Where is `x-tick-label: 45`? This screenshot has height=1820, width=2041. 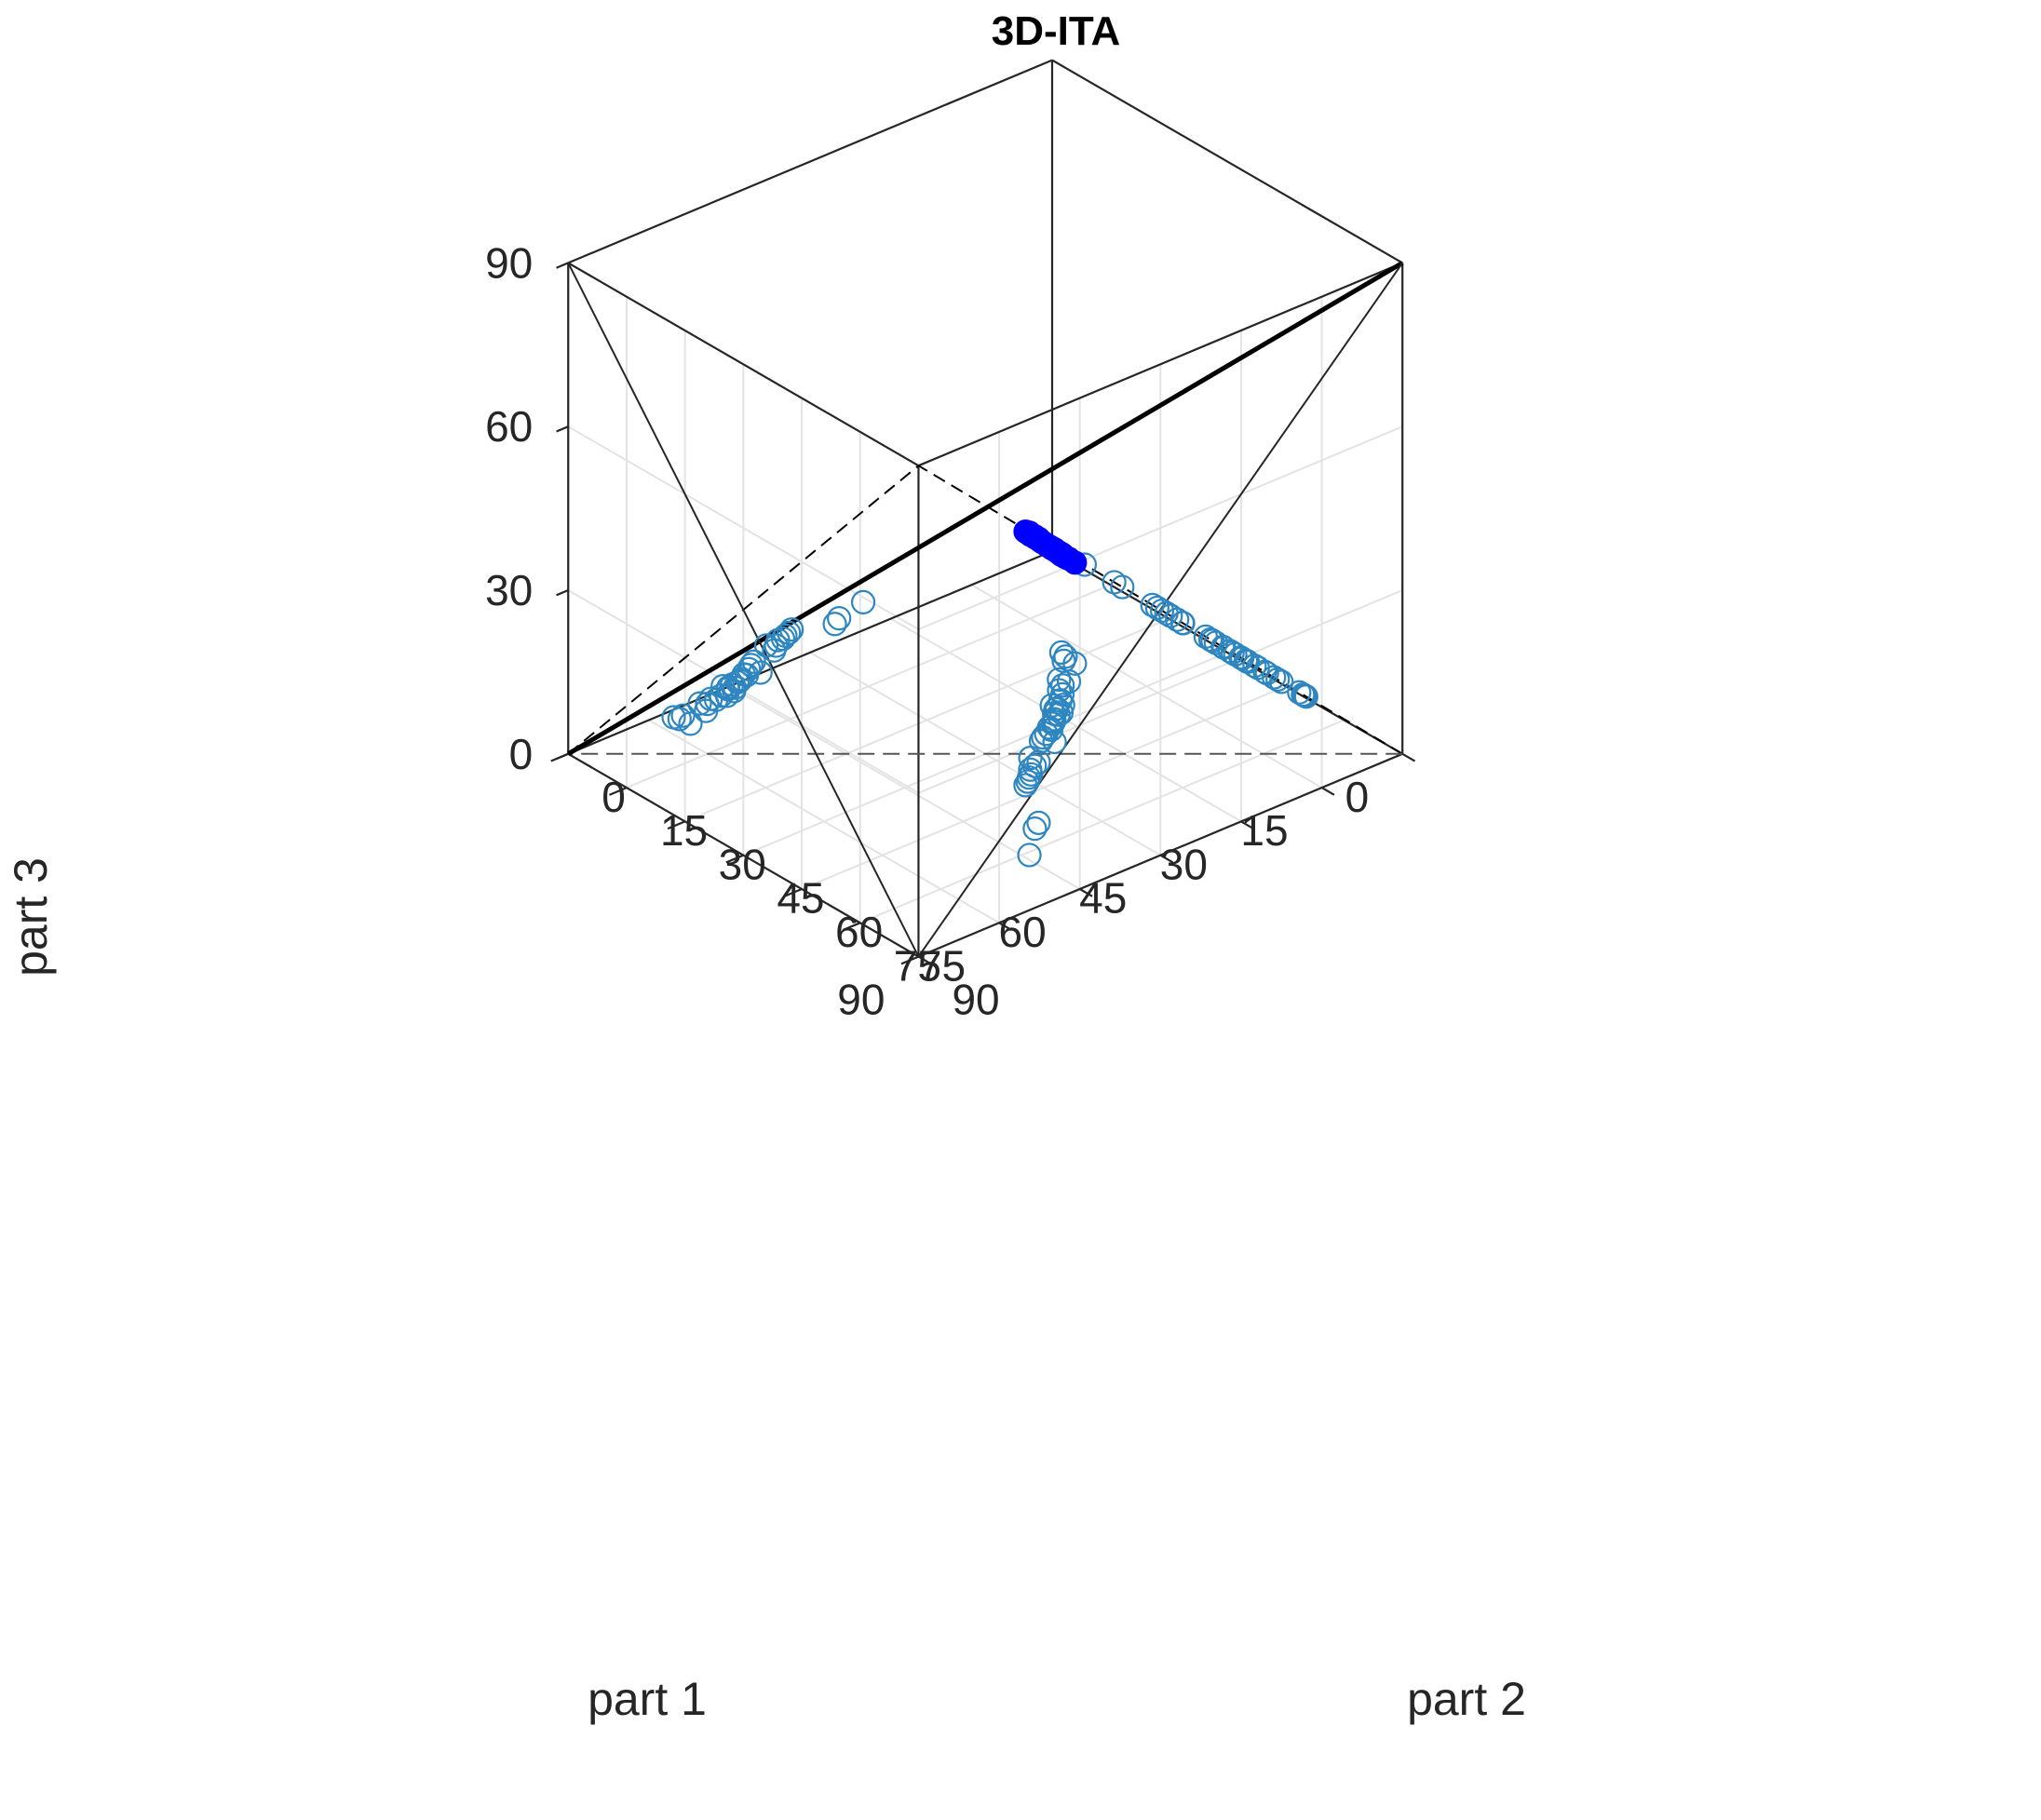
x-tick-label: 45 is located at coordinates (1103, 898).